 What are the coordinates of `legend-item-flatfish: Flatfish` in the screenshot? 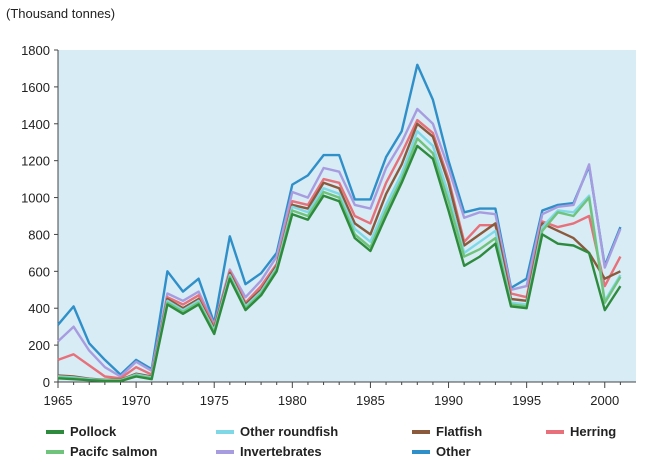 It's located at (447, 431).